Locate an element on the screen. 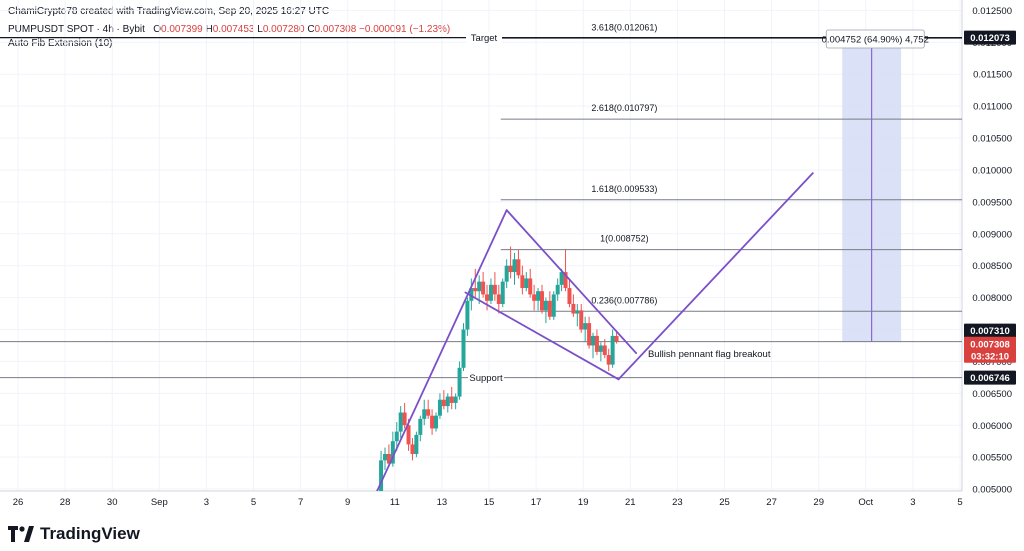 The image size is (1024, 551). symbol-label: PUMPUSDT SPOT · 4h · Bybit is located at coordinates (76, 29).